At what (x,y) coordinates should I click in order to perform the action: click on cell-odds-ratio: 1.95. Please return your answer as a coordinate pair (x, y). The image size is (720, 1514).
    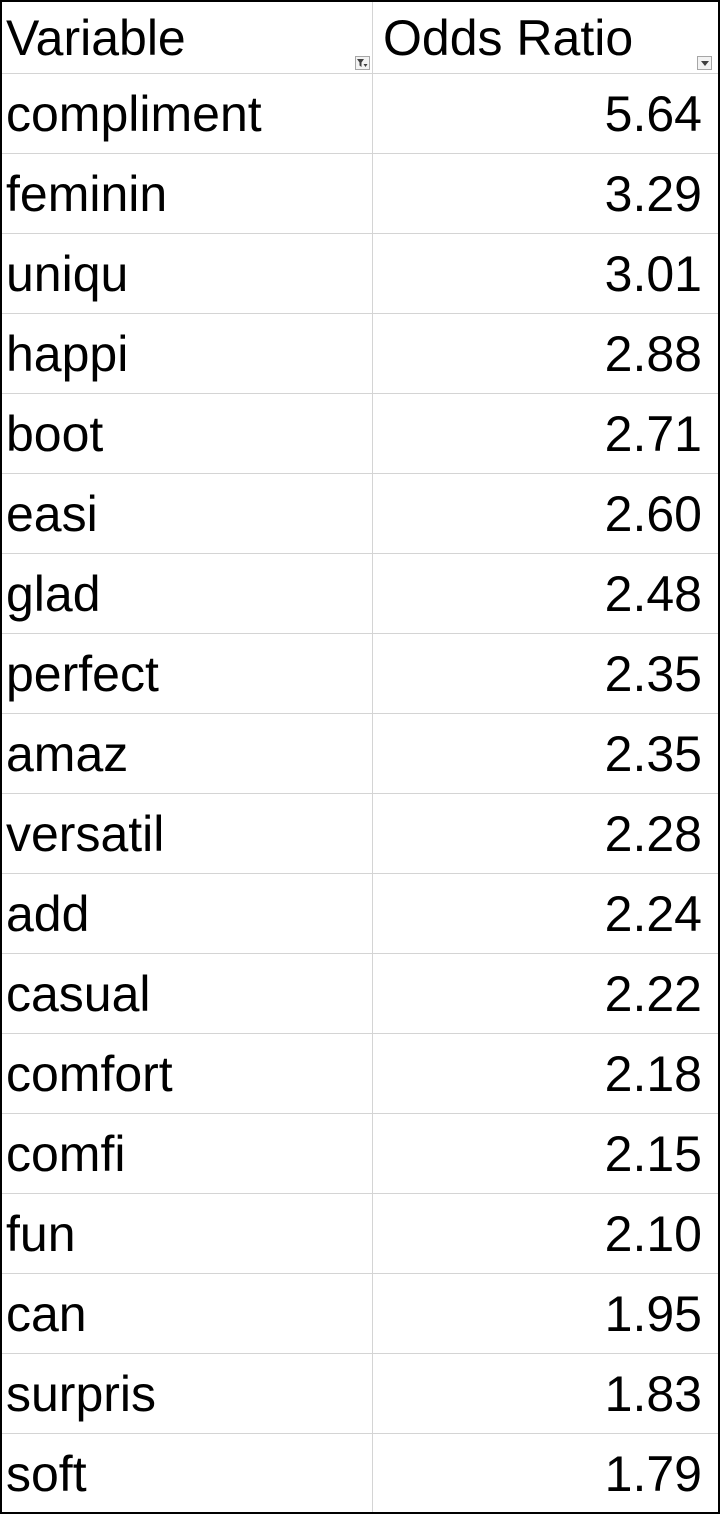
    Looking at the image, I should click on (653, 1313).